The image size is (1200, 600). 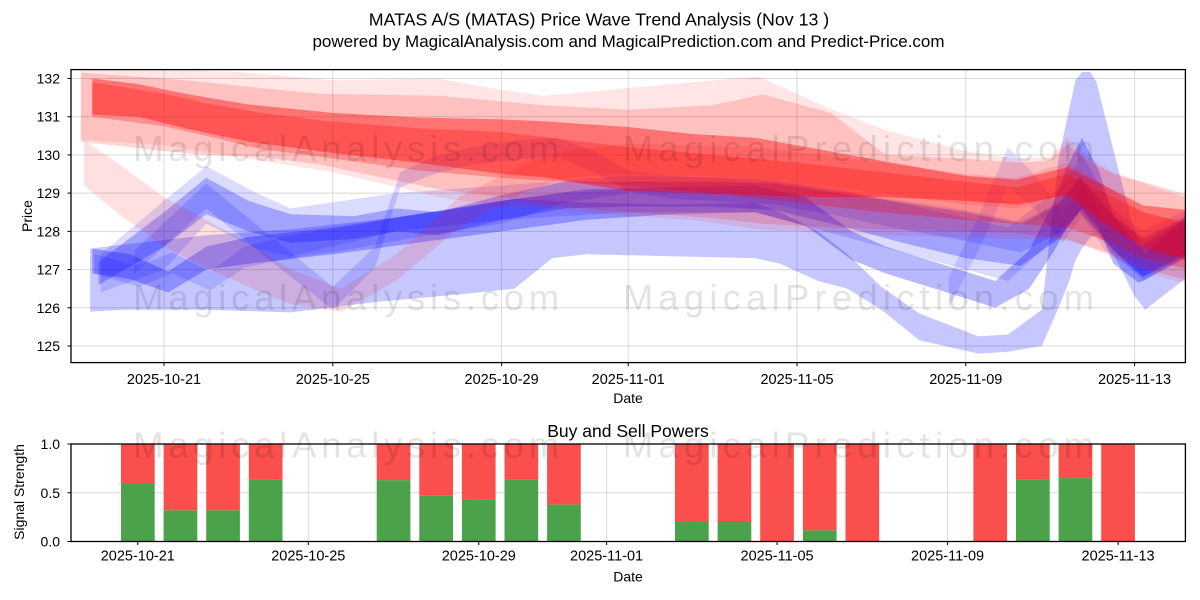 What do you see at coordinates (628, 431) in the screenshot?
I see `svg-text: Buy and Sell Powers` at bounding box center [628, 431].